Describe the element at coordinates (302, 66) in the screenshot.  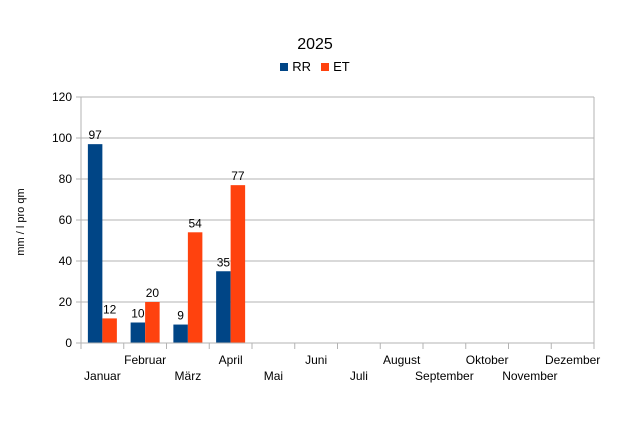
I see `legend-label-rr: RR` at that location.